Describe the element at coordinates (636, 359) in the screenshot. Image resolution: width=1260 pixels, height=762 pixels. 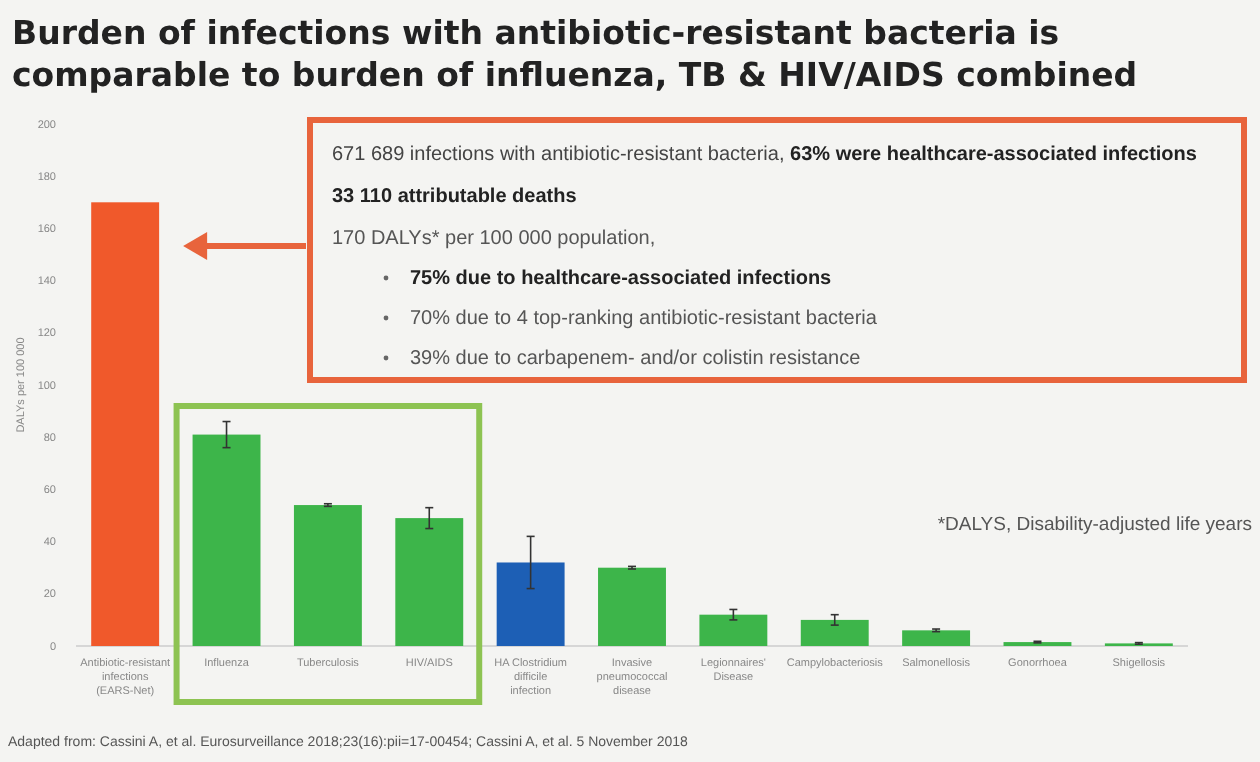
I see `annotation: 39% due to carbapenem- and/or colistin resistance` at that location.